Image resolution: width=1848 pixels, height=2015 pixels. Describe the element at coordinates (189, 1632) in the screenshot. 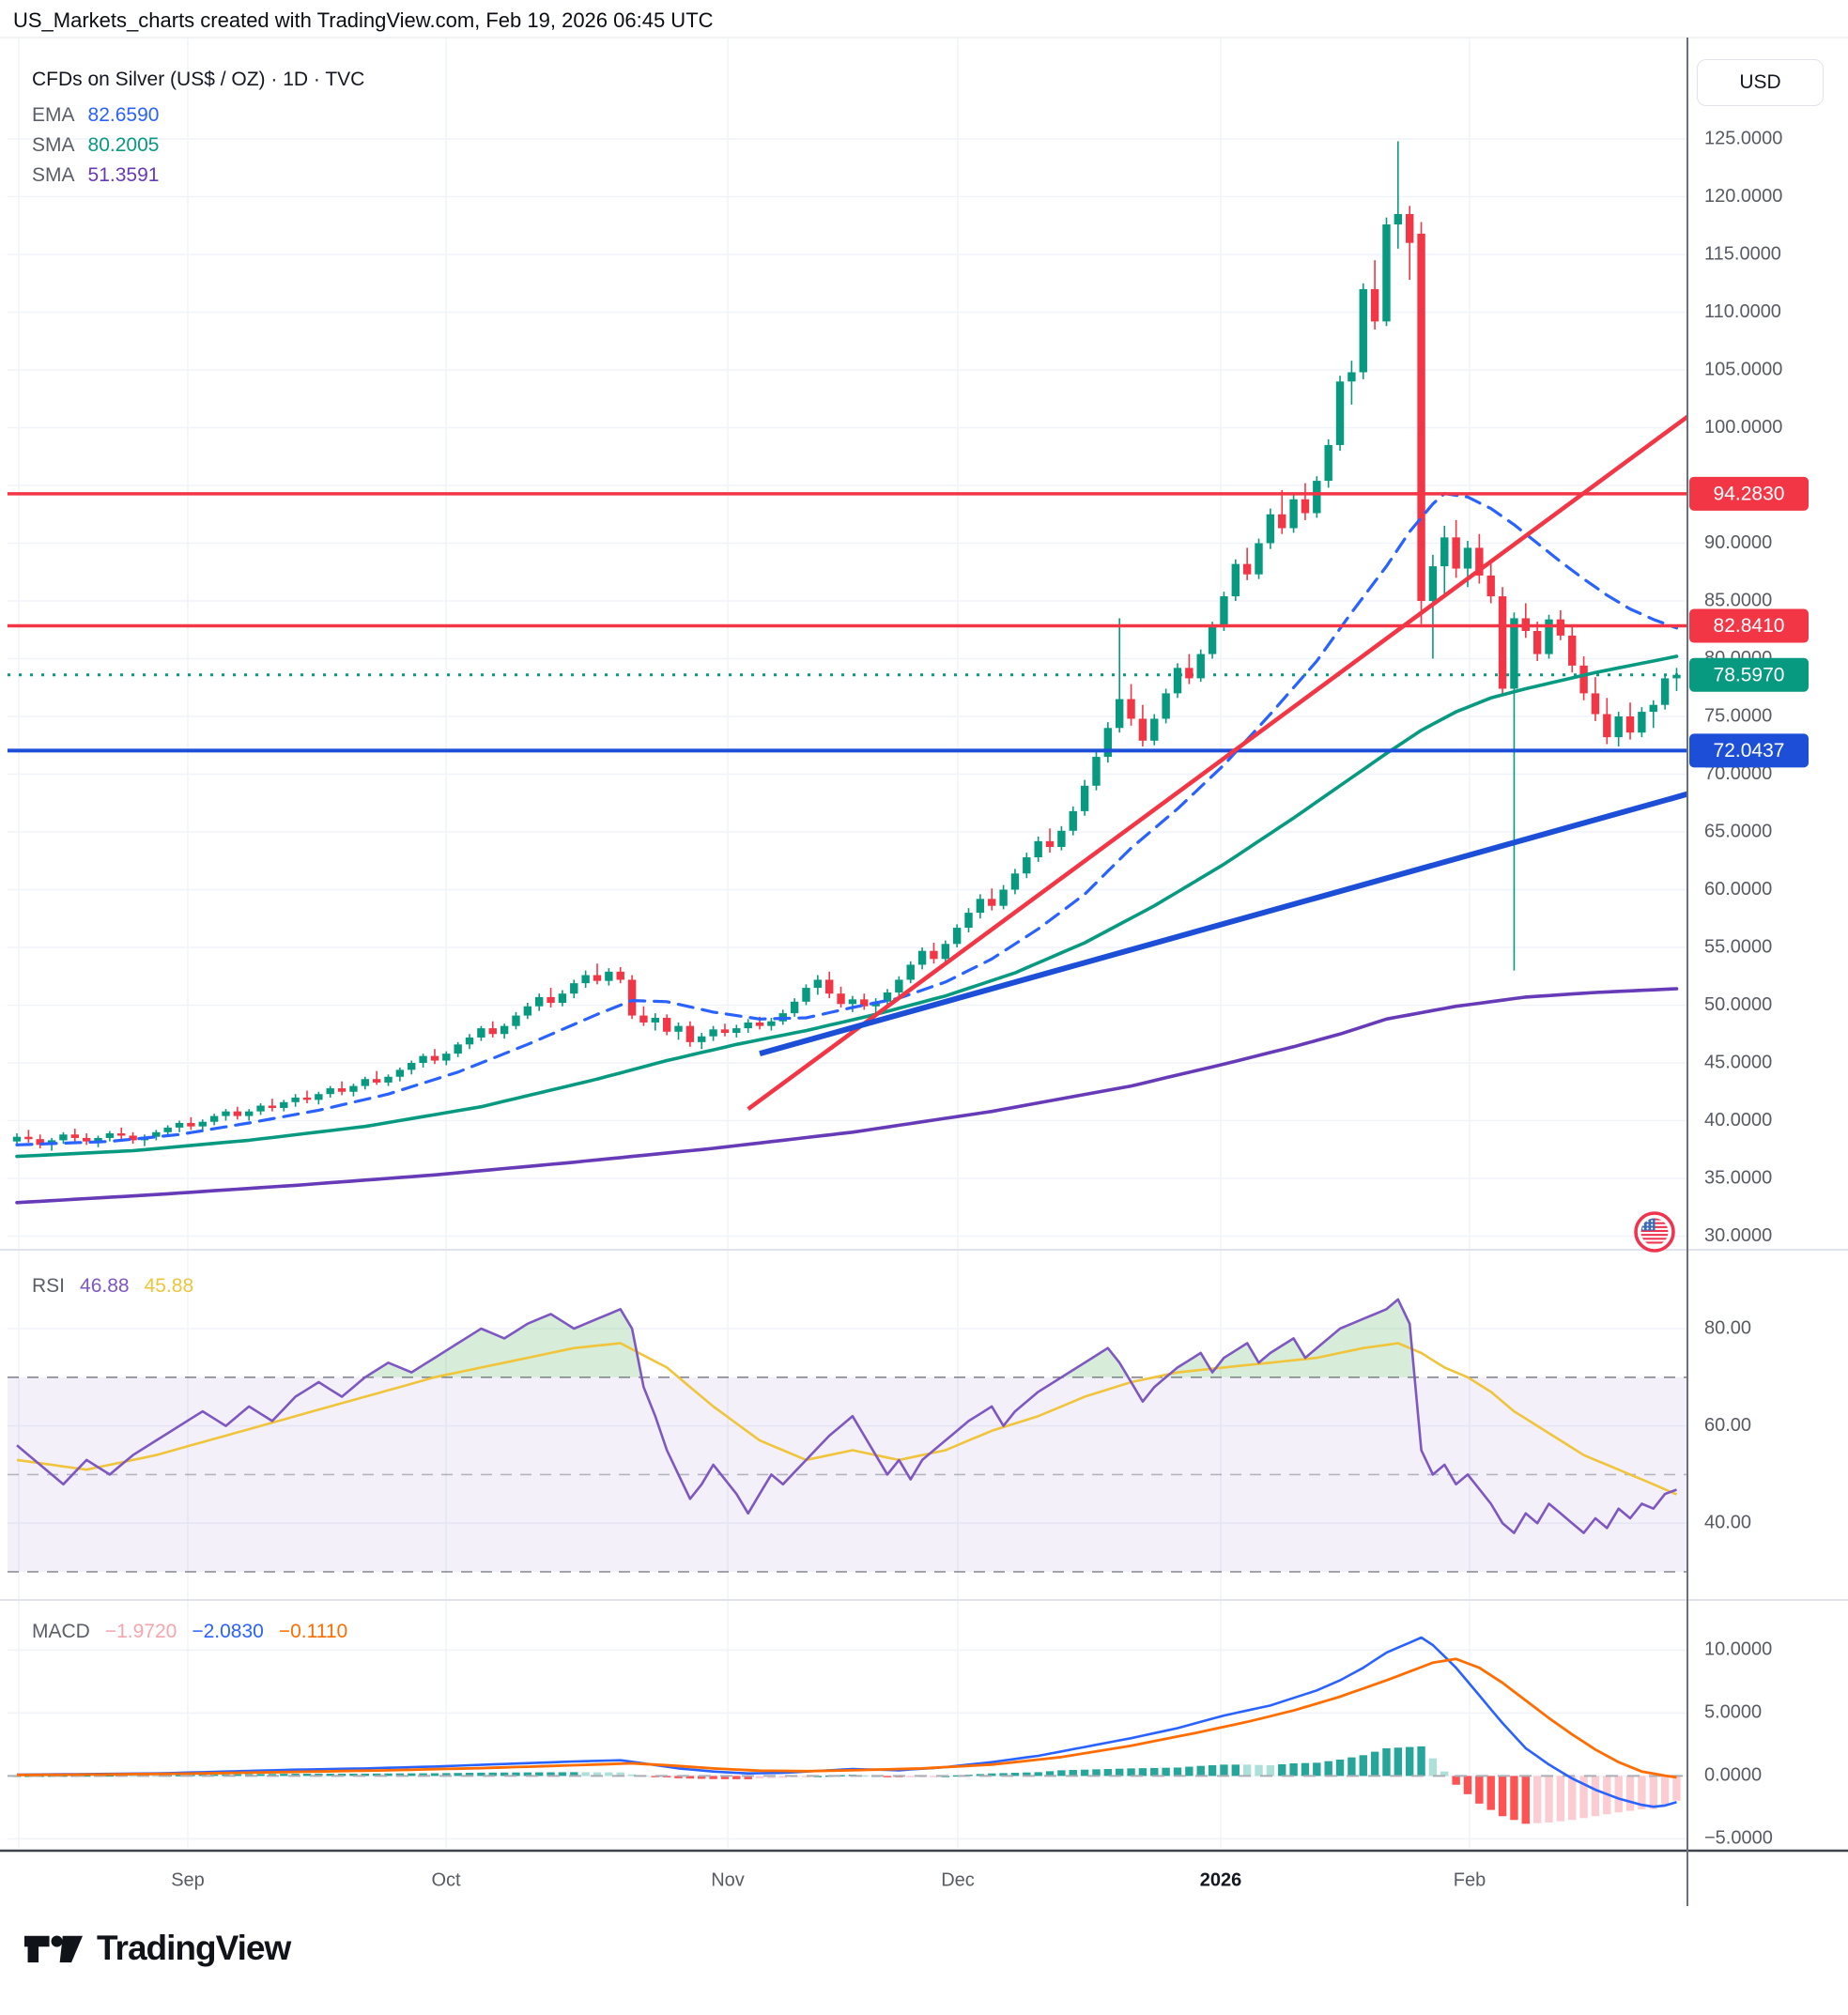

I see `macd-legend: MACD −1.9720 −2.0830 −0.1110` at that location.